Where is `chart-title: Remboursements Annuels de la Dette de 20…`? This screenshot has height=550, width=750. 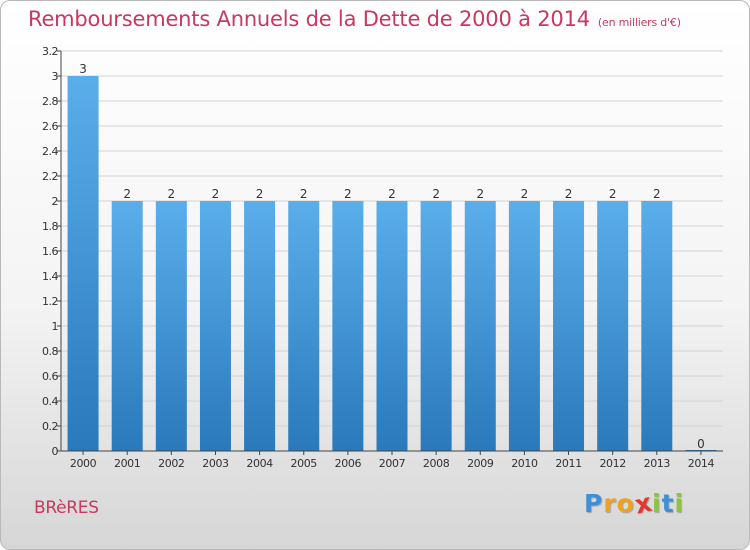 chart-title: Remboursements Annuels de la Dette de 20… is located at coordinates (354, 19).